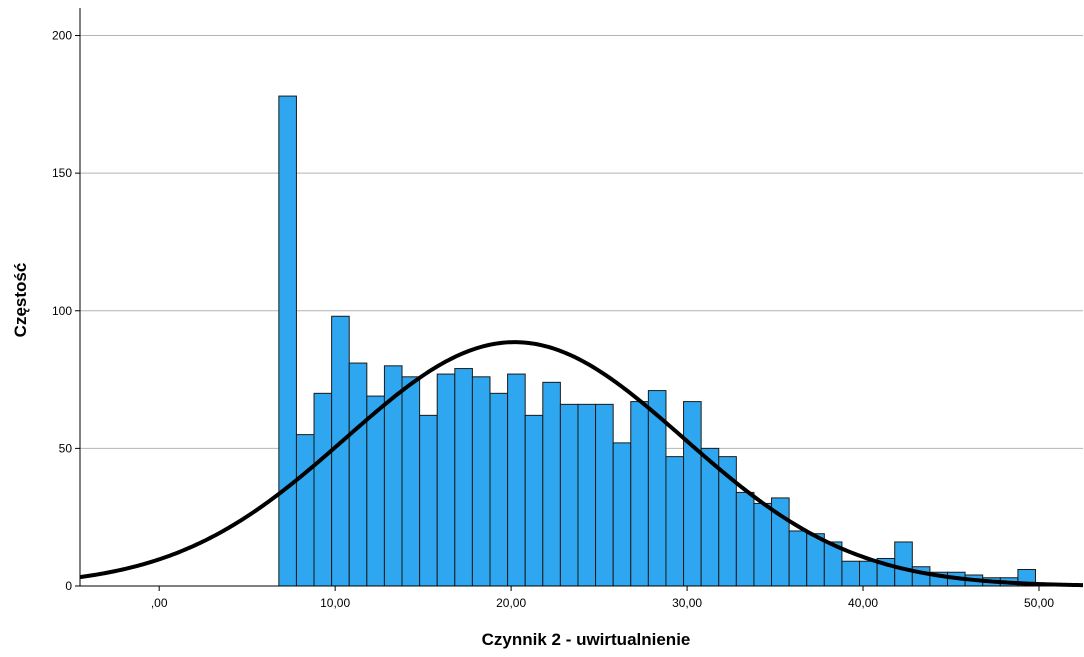 The height and width of the screenshot is (657, 1084). I want to click on y-tick-label: 150, so click(62, 173).